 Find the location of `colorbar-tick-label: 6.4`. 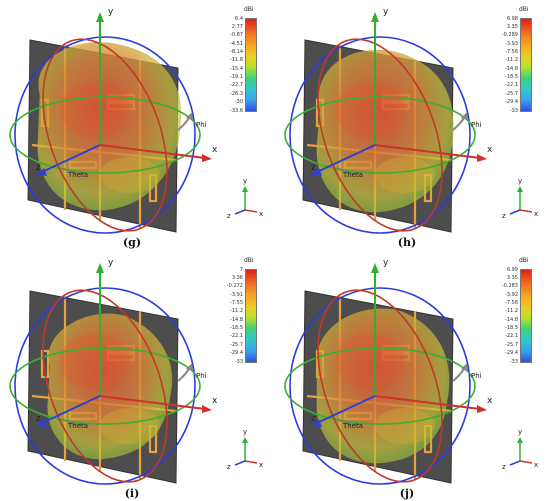

colorbar-tick-label: 6.4 is located at coordinates (239, 18).